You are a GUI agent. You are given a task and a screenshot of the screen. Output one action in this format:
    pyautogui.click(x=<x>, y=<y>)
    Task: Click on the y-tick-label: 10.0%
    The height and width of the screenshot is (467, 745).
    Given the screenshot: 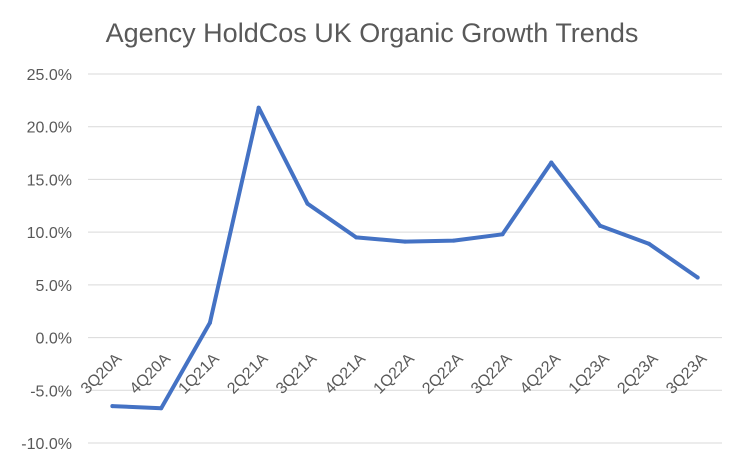 What is the action you would take?
    pyautogui.click(x=49, y=233)
    